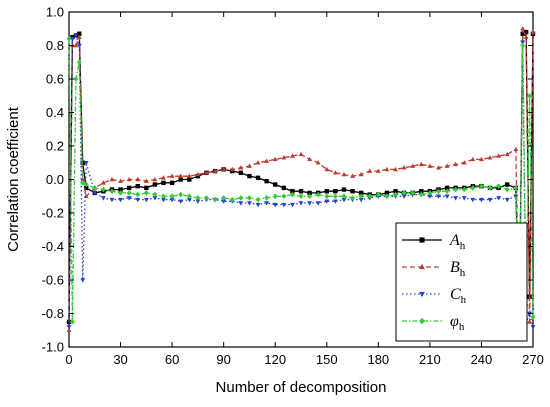 The height and width of the screenshot is (407, 550). I want to click on y-tick-label: 0.6, so click(55, 79).